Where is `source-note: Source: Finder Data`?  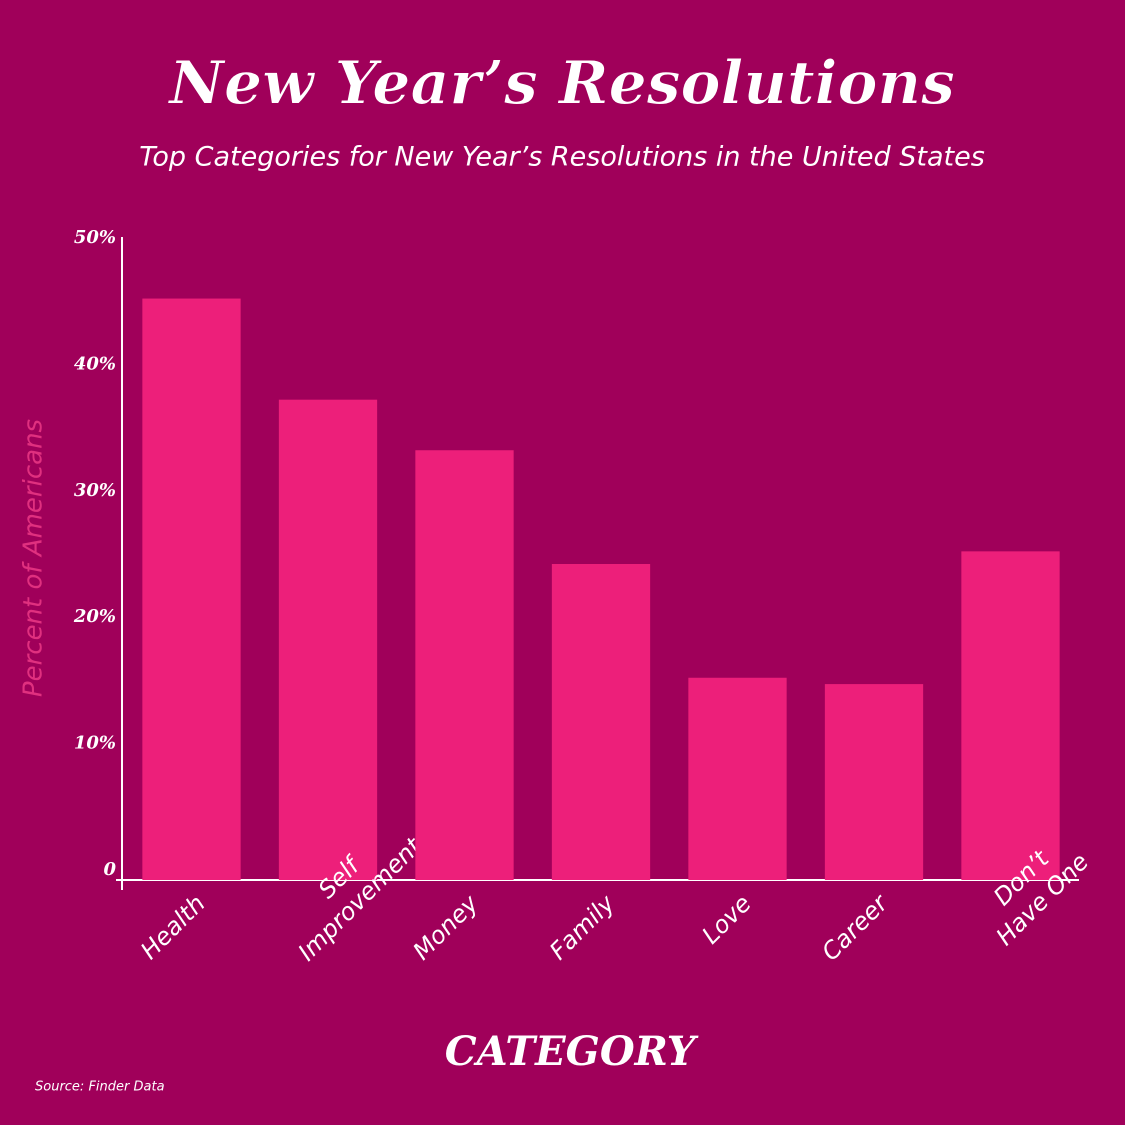 source-note: Source: Finder Data is located at coordinates (100, 1087).